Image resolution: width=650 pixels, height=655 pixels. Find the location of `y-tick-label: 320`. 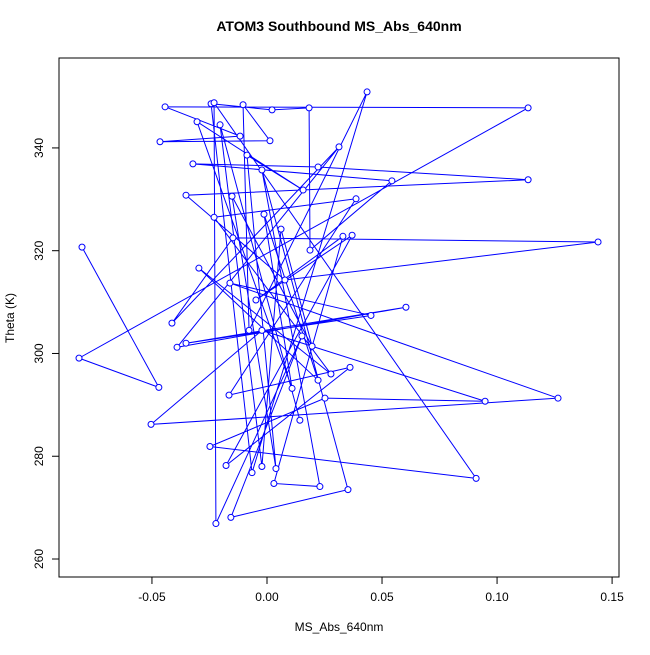

y-tick-label: 320 is located at coordinates (39, 250).